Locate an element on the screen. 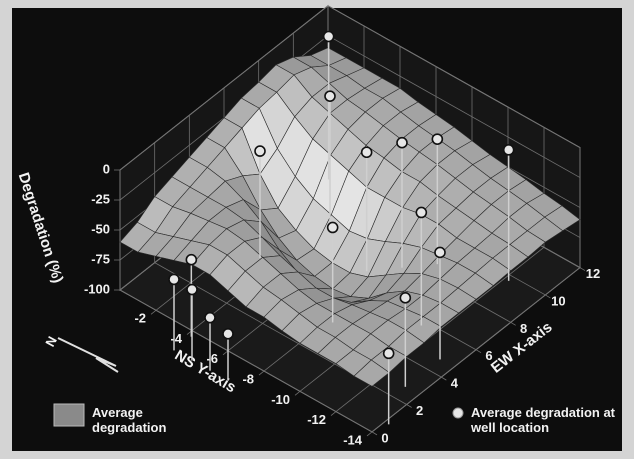  y-tick-label: -12 is located at coordinates (316, 419).